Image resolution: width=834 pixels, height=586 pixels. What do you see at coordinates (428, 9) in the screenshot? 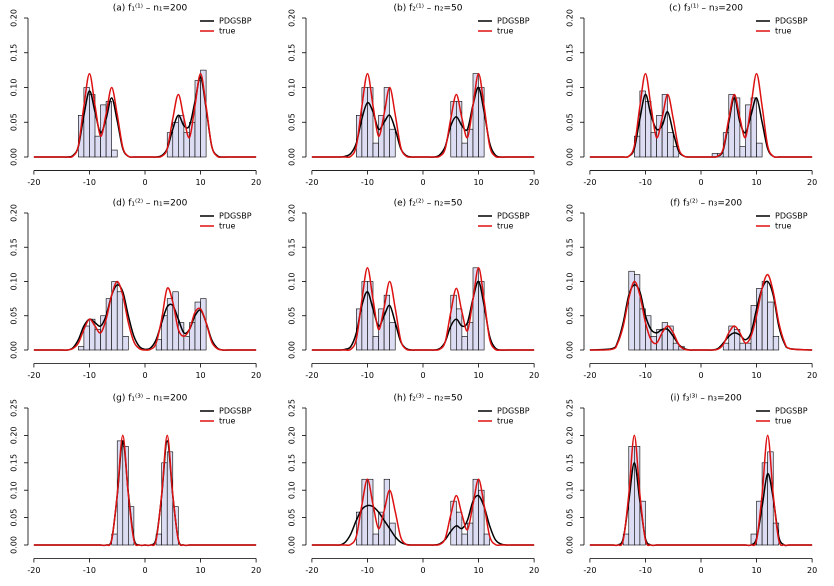
I see `panel-title: (b) f₂⁽¹⁾ – n₂=50` at bounding box center [428, 9].